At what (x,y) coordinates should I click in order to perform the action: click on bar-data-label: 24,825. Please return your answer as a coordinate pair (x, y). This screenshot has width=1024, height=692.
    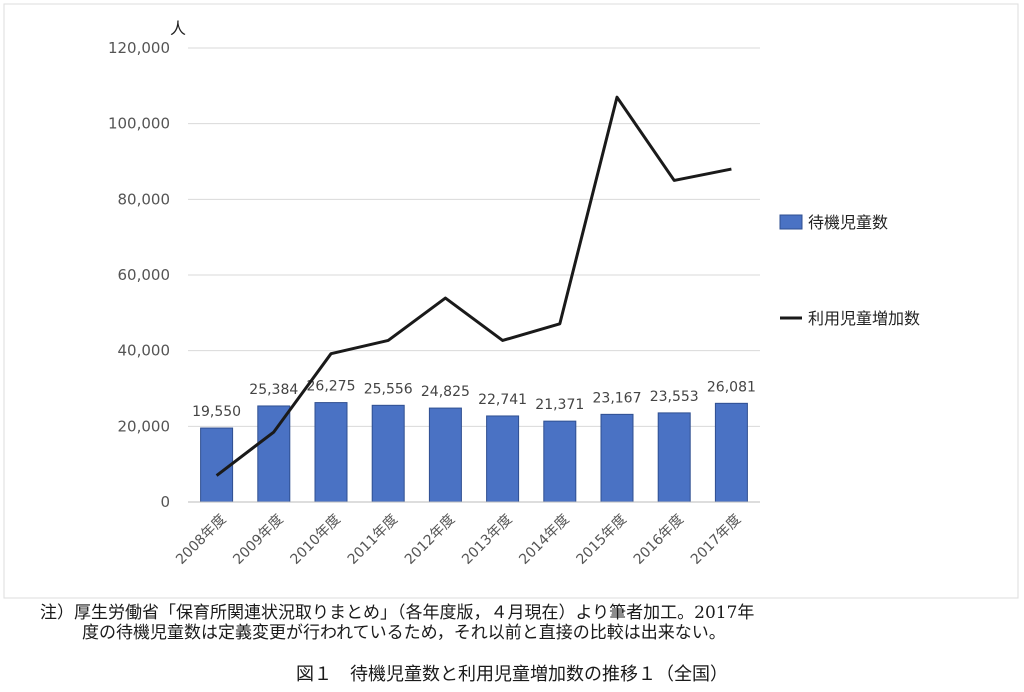
    Looking at the image, I should click on (445, 392).